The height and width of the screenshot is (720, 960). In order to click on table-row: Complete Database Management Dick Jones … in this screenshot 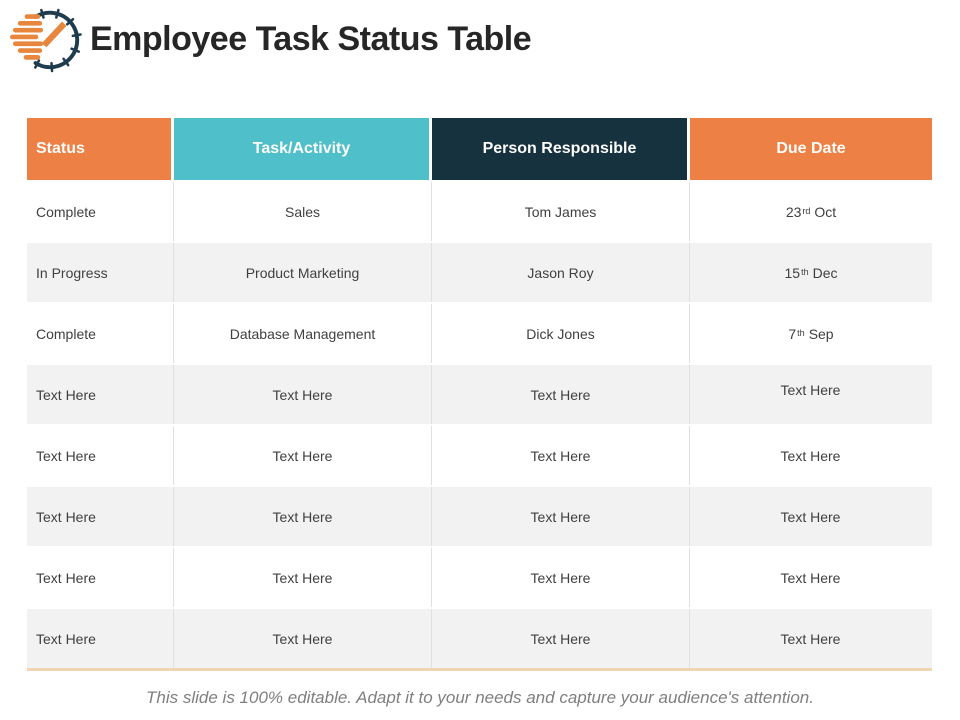, I will do `click(479, 332)`.